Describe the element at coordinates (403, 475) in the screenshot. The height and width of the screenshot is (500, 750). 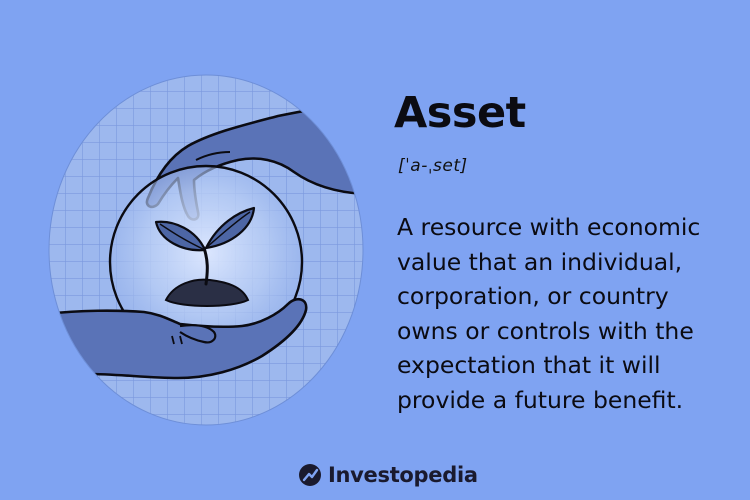
I see `brand-name: Investopedia` at that location.